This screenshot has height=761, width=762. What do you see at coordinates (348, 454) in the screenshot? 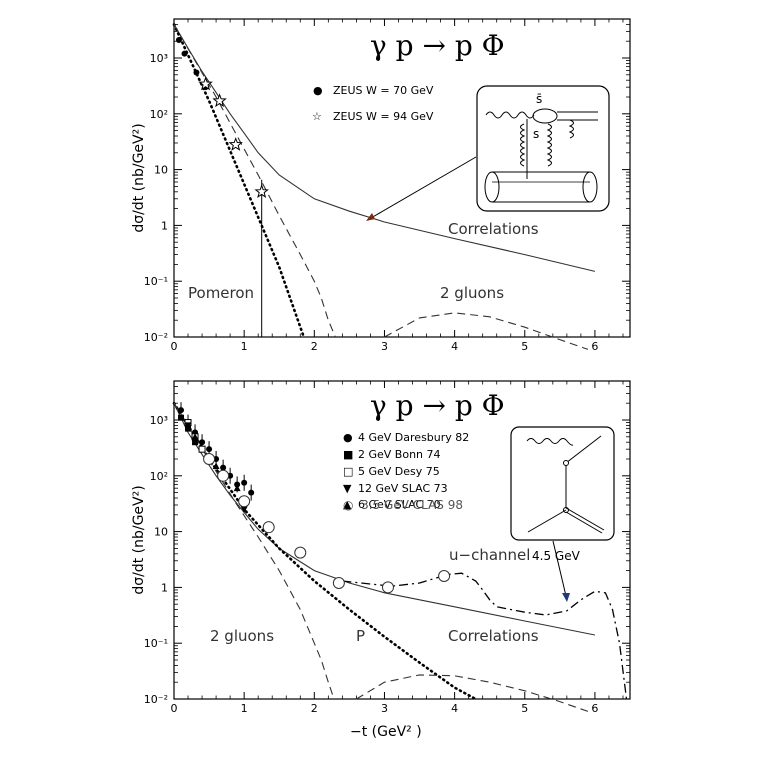
I see `legend-marker: ■` at bounding box center [348, 454].